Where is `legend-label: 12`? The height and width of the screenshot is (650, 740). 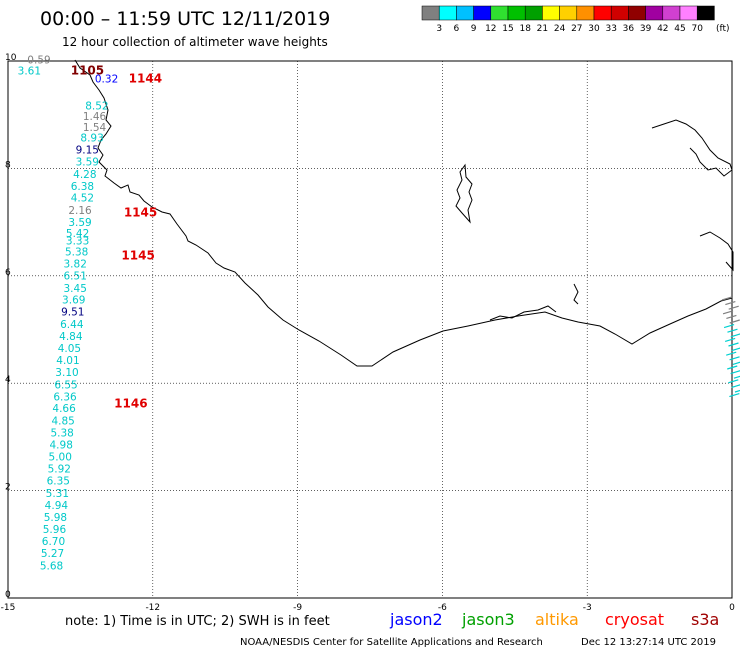
legend-label: 12 is located at coordinates (490, 29).